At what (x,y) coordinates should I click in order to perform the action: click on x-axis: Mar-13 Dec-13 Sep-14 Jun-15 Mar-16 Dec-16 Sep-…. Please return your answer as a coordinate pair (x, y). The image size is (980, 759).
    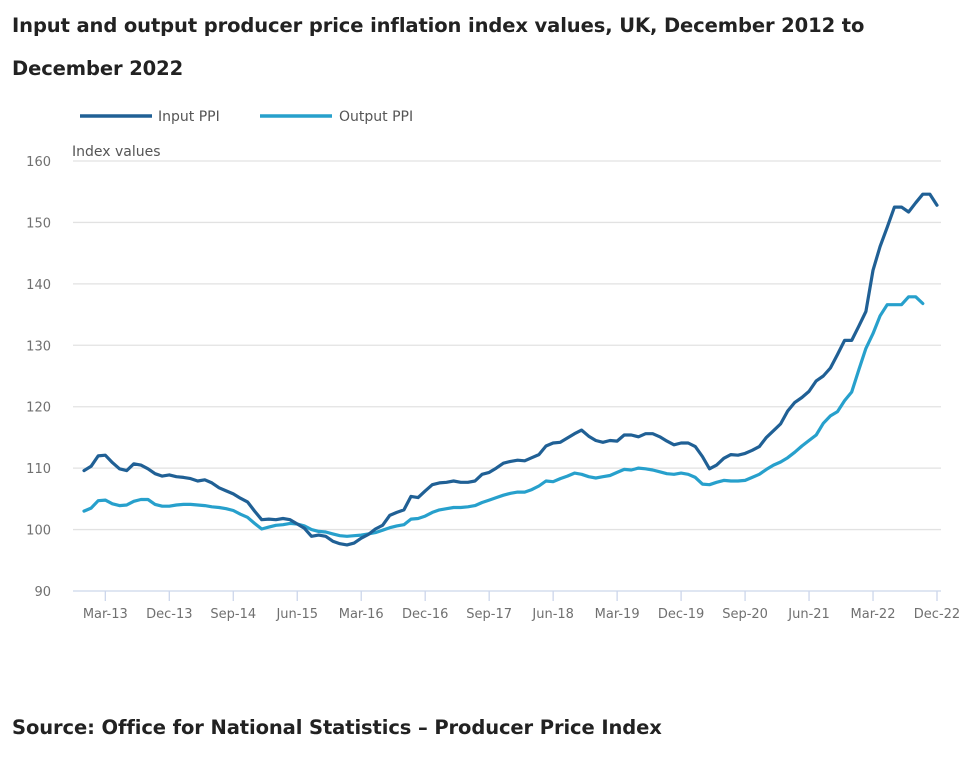
    Looking at the image, I should click on (516, 606).